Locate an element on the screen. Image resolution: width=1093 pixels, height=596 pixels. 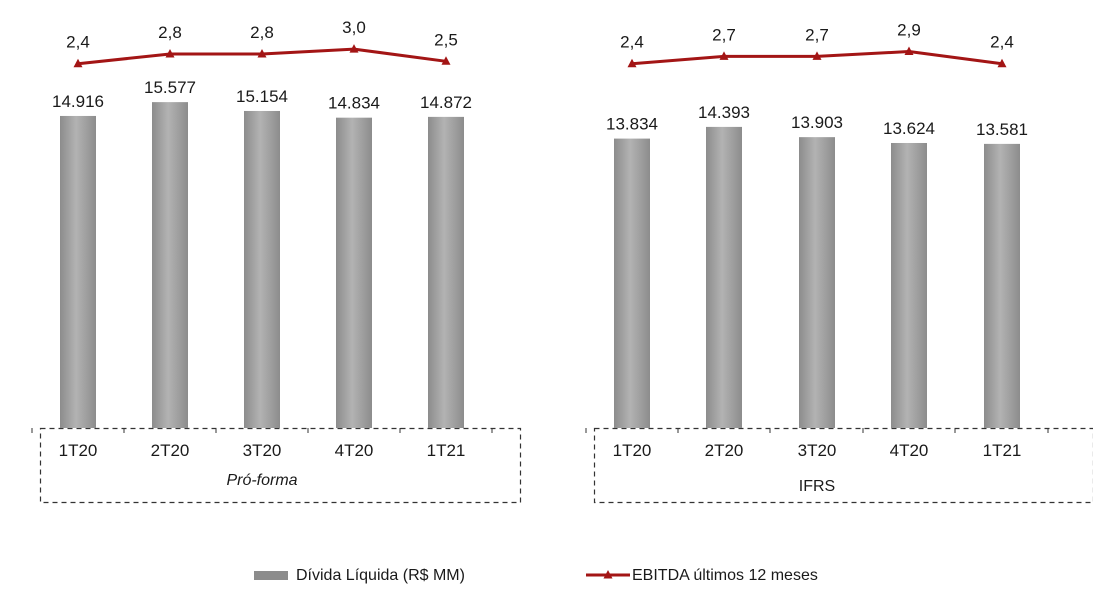
bar-value-label: 14.872 is located at coordinates (446, 102).